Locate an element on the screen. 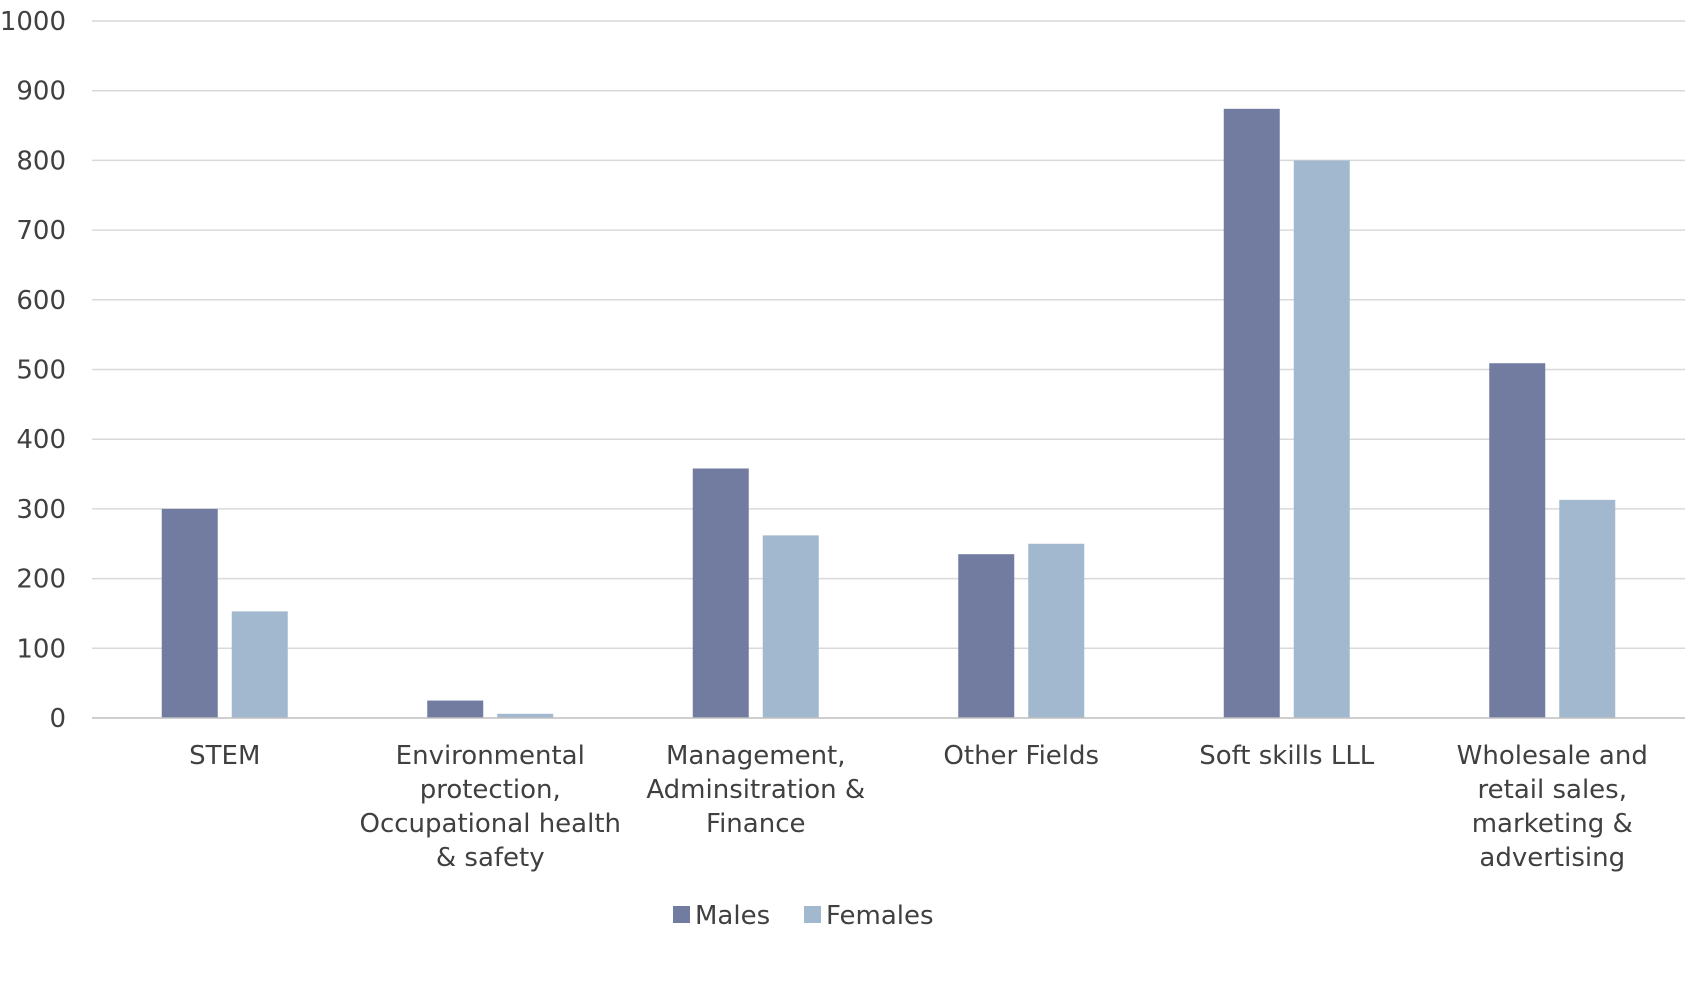 Image resolution: width=1690 pixels, height=999 pixels. y-tick-label: 1000 is located at coordinates (33, 22).